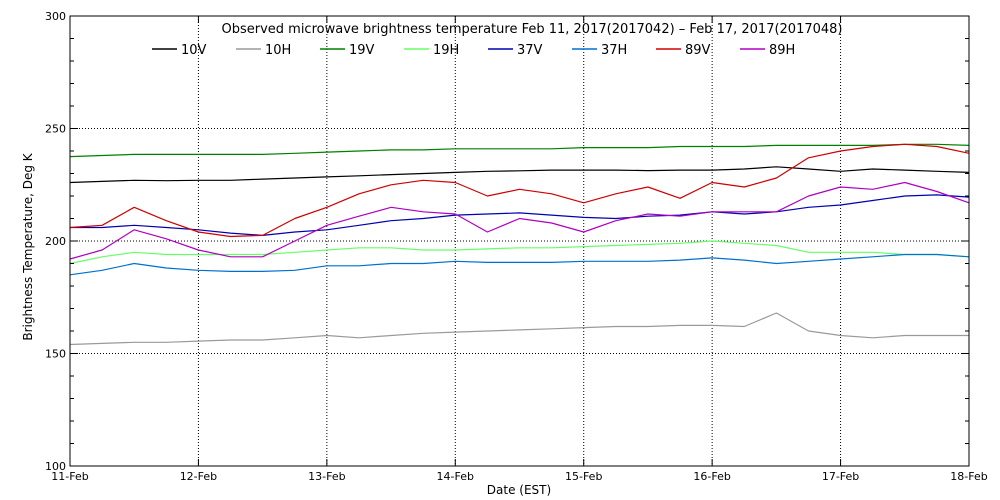  What do you see at coordinates (519, 329) in the screenshot?
I see `series-line-10h` at bounding box center [519, 329].